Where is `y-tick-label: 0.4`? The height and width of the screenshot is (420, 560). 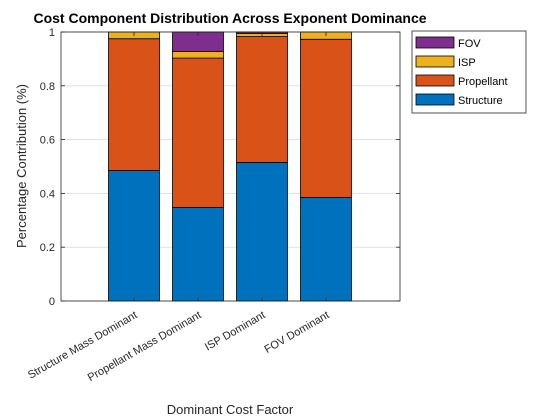 y-tick-label: 0.4 is located at coordinates (47, 194).